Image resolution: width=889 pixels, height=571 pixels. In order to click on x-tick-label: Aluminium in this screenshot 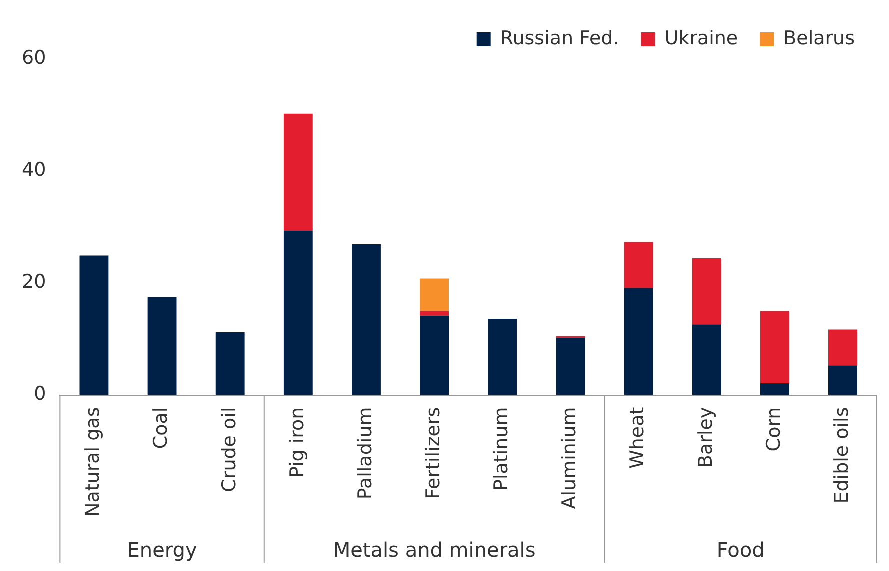, I will do `click(569, 458)`.